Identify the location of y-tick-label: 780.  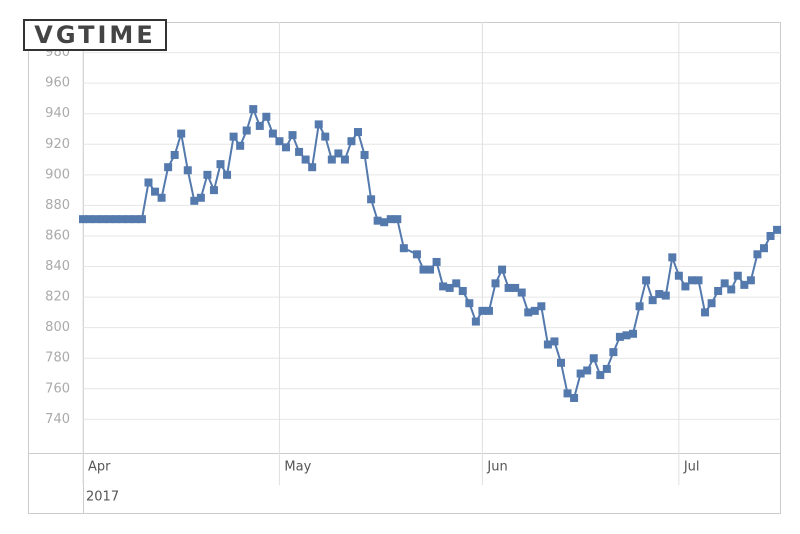
(57, 358).